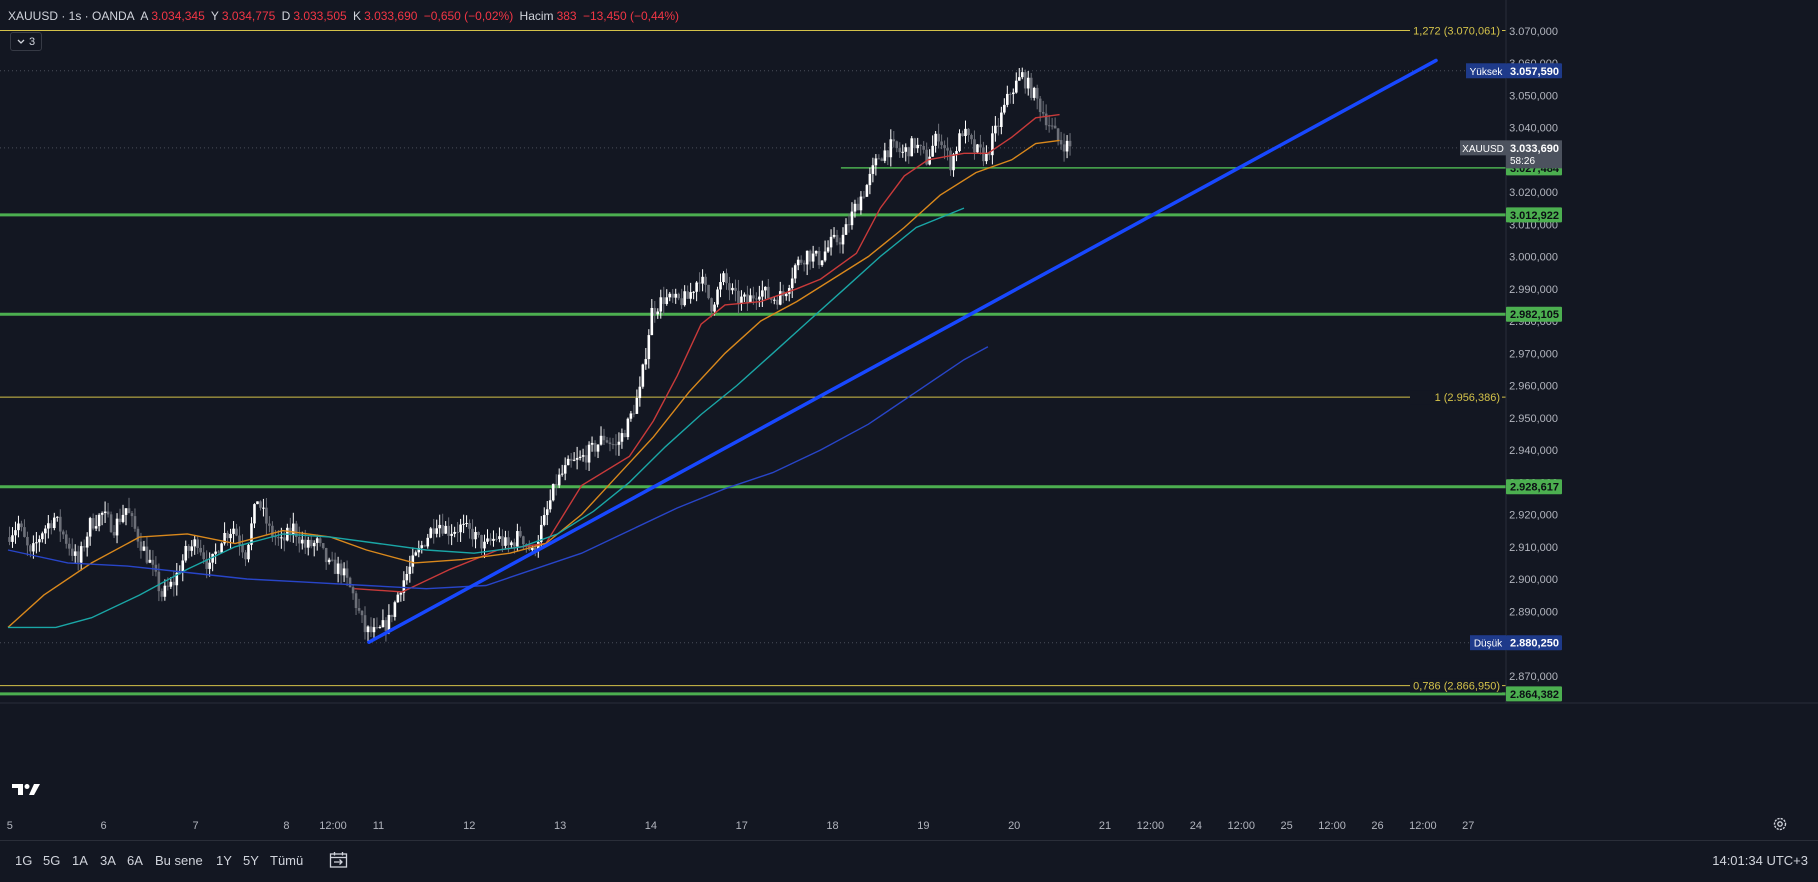 This screenshot has height=882, width=1818. What do you see at coordinates (179, 860) in the screenshot?
I see `range-this-year-button: Bu sene` at bounding box center [179, 860].